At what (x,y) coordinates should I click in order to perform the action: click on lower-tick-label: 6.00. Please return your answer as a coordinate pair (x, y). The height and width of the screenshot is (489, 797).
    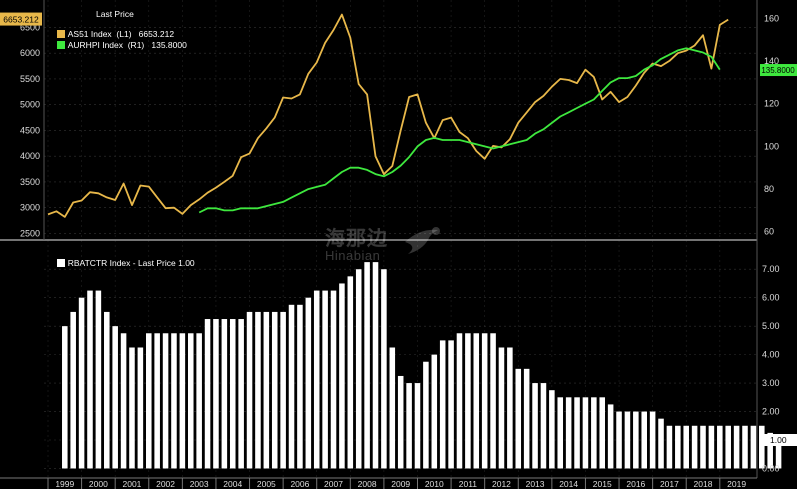
    Looking at the image, I should click on (771, 298).